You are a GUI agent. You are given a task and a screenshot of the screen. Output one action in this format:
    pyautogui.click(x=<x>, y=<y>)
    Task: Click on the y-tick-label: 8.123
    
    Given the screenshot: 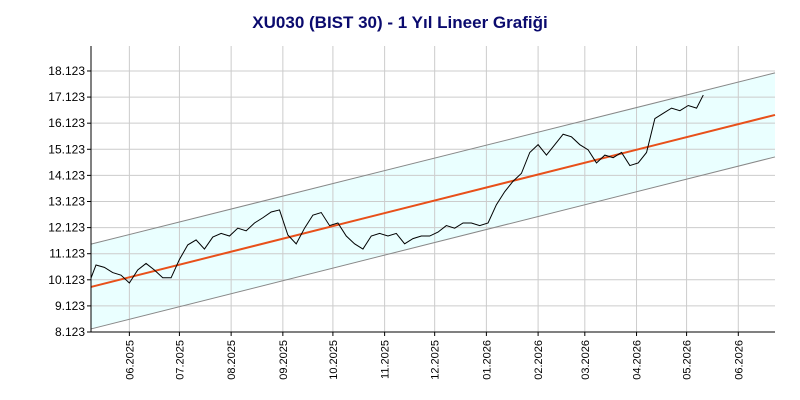 What is the action you would take?
    pyautogui.click(x=70, y=332)
    